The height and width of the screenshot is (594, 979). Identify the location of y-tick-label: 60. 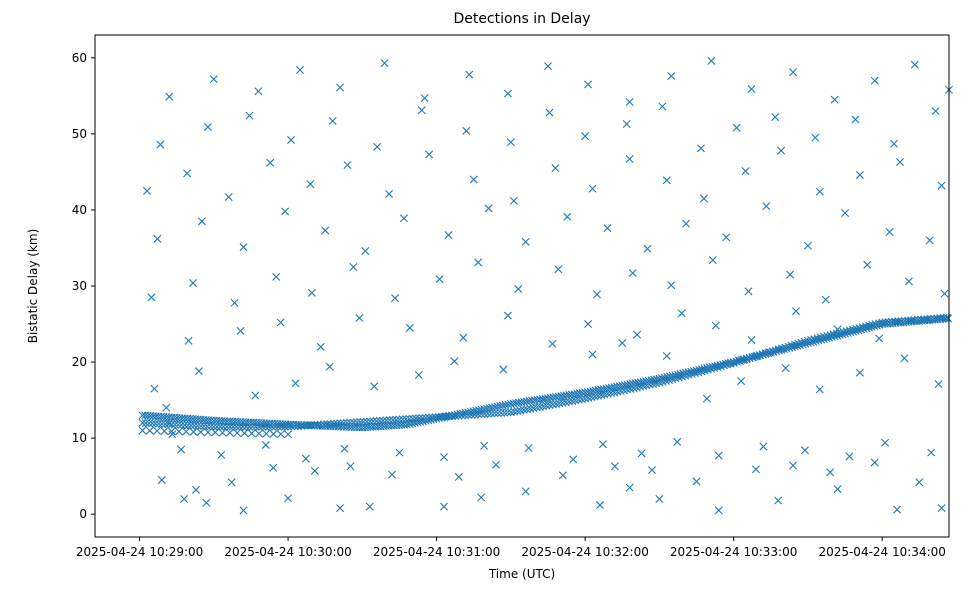
(79, 58).